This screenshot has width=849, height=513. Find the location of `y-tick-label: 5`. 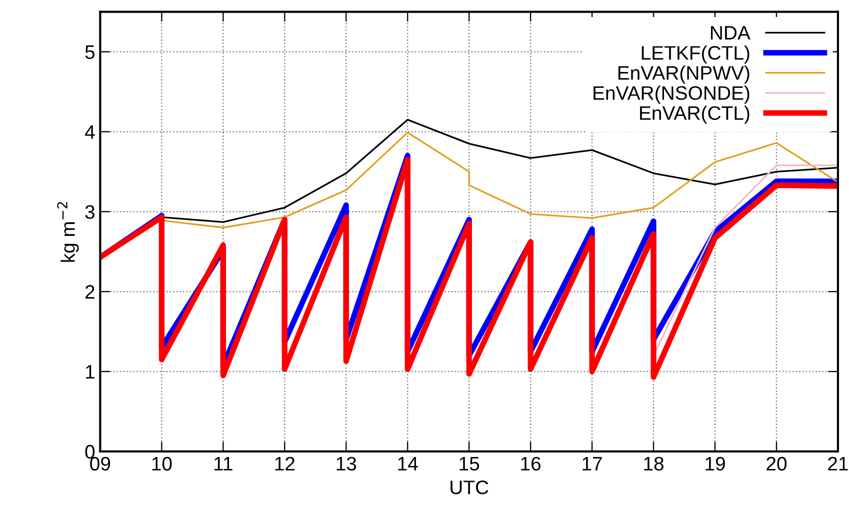

y-tick-label: 5 is located at coordinates (90, 52).